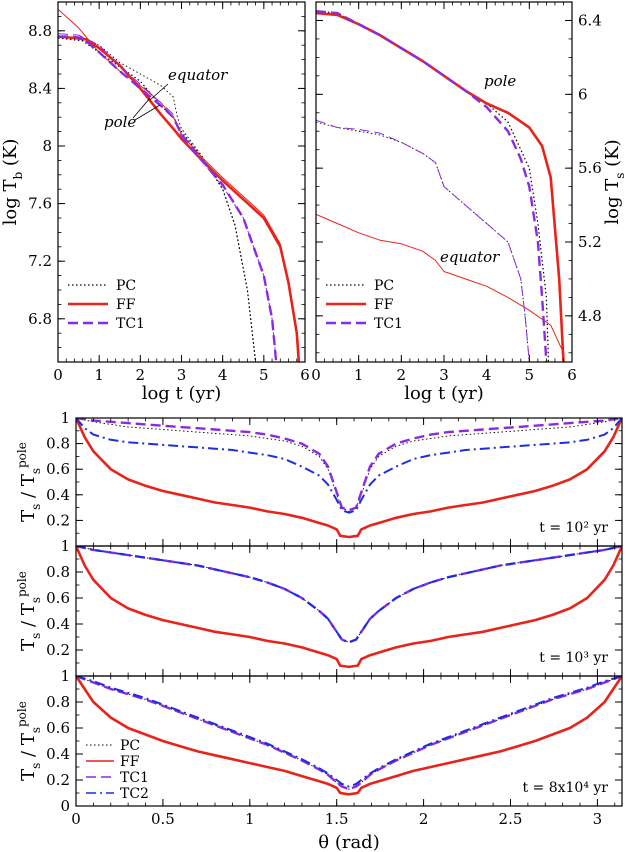 This screenshot has height=852, width=626. I want to click on y-tick-label: 8.4, so click(40, 88).